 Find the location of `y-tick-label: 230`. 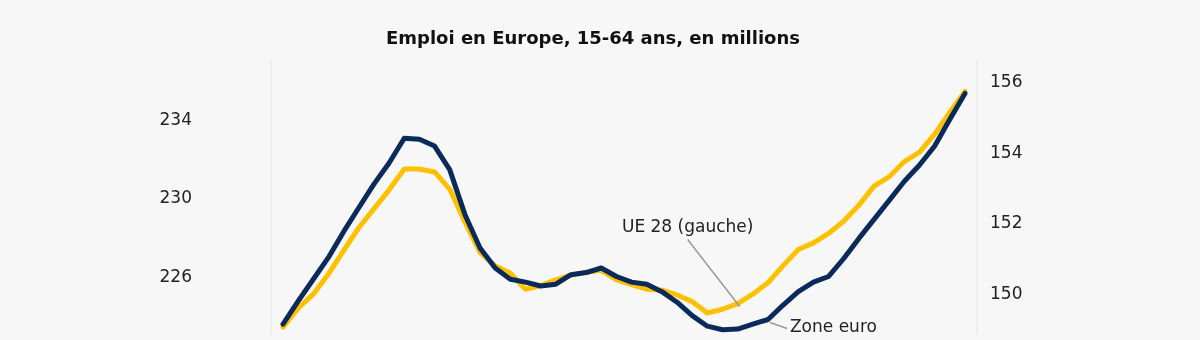

y-tick-label: 230 is located at coordinates (175, 197).